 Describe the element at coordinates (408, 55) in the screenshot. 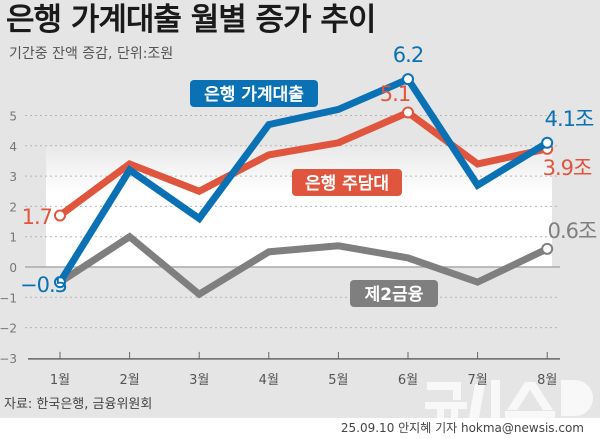

I see `data-label: 6.2` at that location.